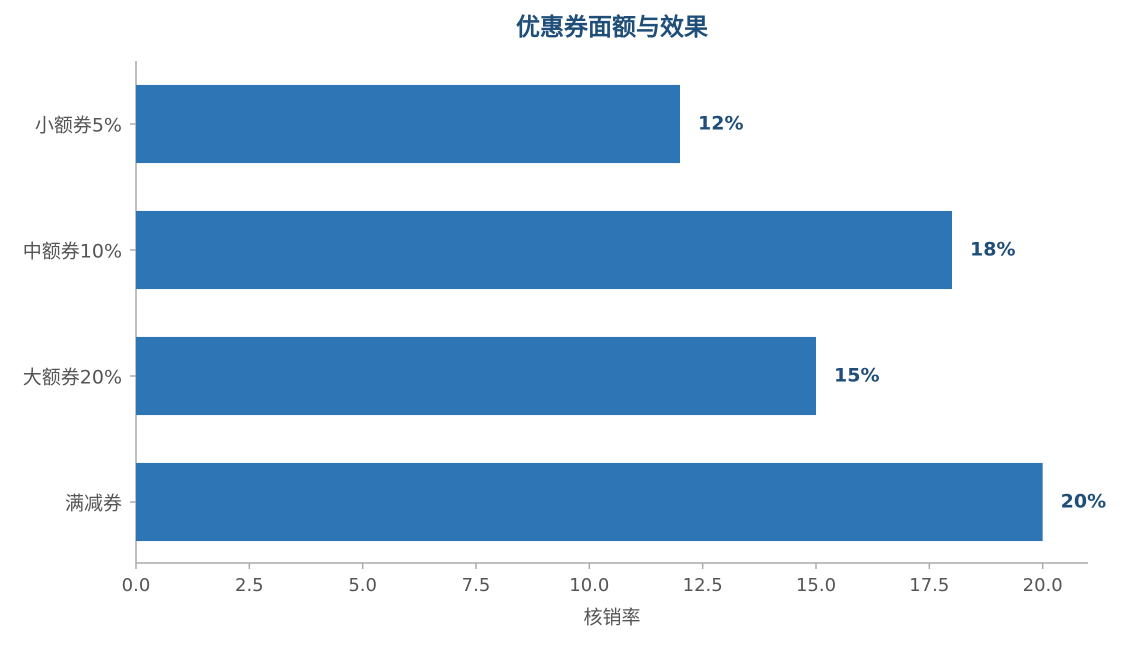 Image resolution: width=1122 pixels, height=645 pixels. Describe the element at coordinates (72, 252) in the screenshot. I see `y-tick-label: 中额券10%` at that location.